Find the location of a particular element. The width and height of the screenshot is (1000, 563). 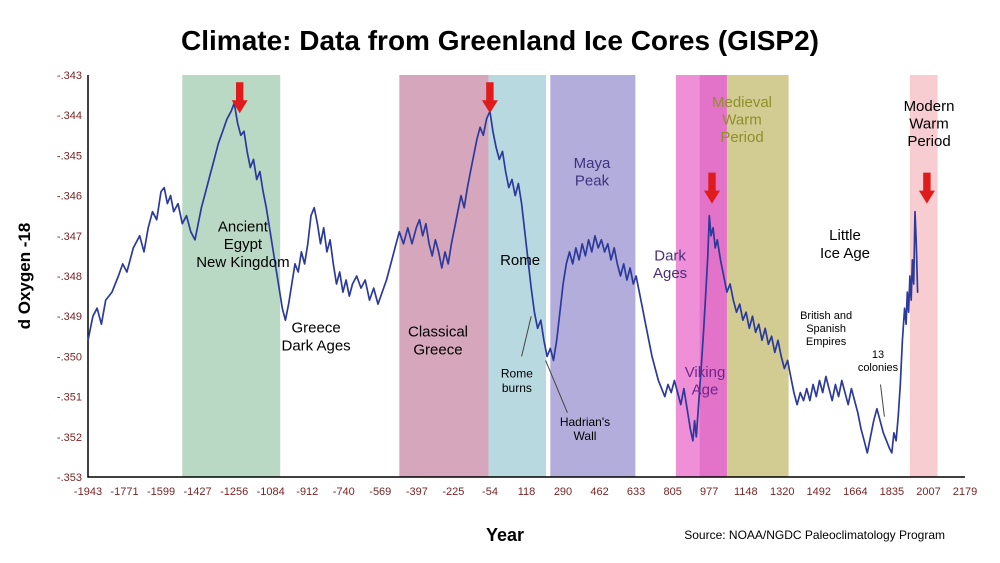

x-axis-label: Year is located at coordinates (505, 535).